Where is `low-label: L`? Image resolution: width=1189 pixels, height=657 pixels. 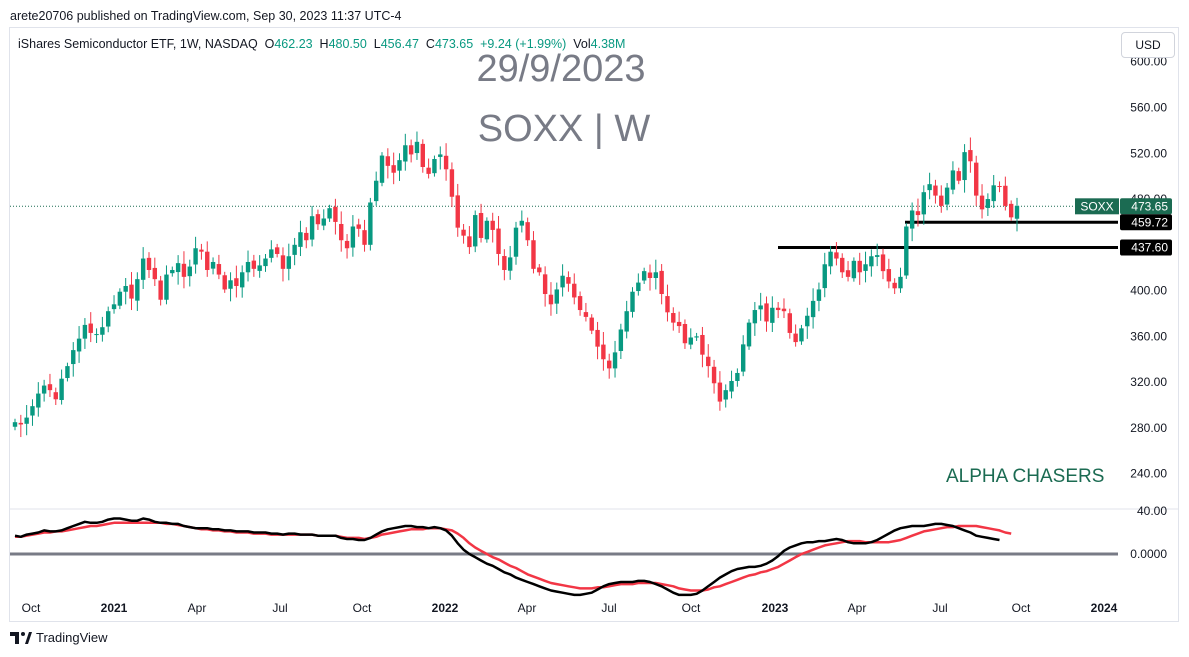 low-label: L is located at coordinates (377, 44).